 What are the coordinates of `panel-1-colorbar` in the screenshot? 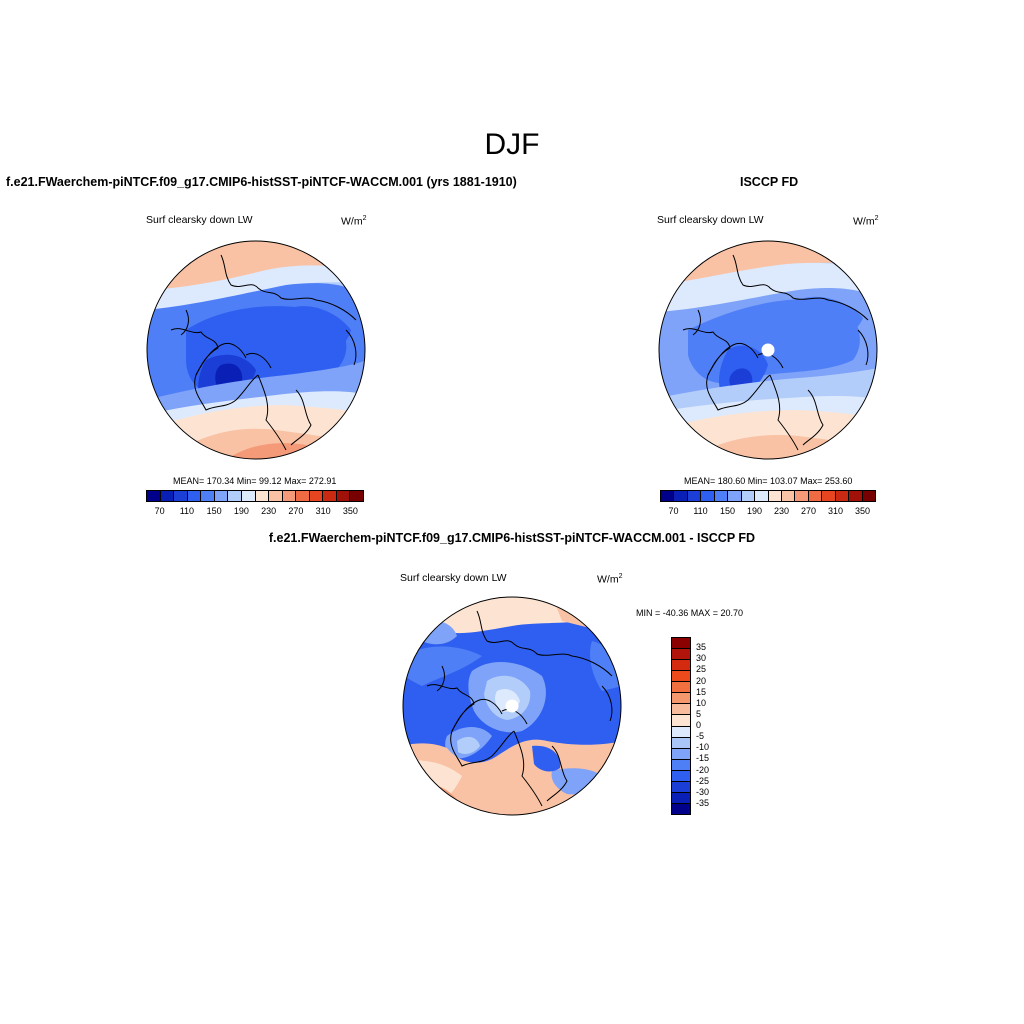 It's located at (255, 496).